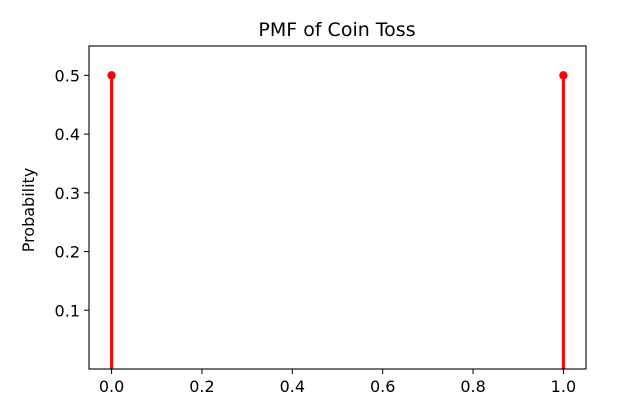 The width and height of the screenshot is (640, 419). I want to click on x-axis: 0.0 0.2 0.4 0.6 0.8 1.0, so click(337, 382).